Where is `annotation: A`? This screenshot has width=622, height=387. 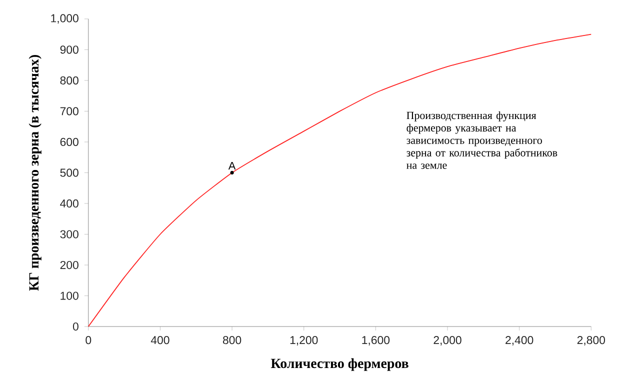 annotation: A is located at coordinates (232, 166).